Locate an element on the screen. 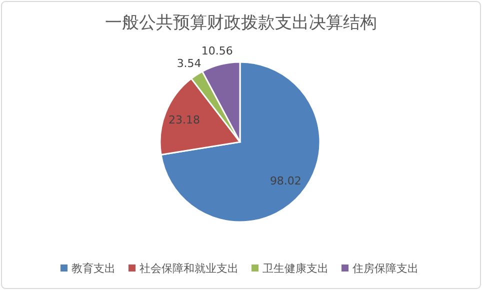 The height and width of the screenshot is (290, 482). legend-label: 卫生健康支出 is located at coordinates (295, 268).